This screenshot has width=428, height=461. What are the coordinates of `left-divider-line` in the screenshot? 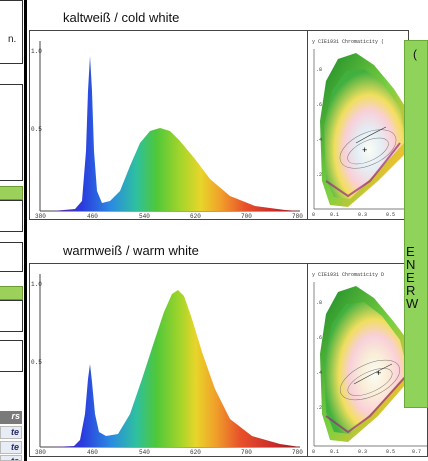 It's located at (25, 230).